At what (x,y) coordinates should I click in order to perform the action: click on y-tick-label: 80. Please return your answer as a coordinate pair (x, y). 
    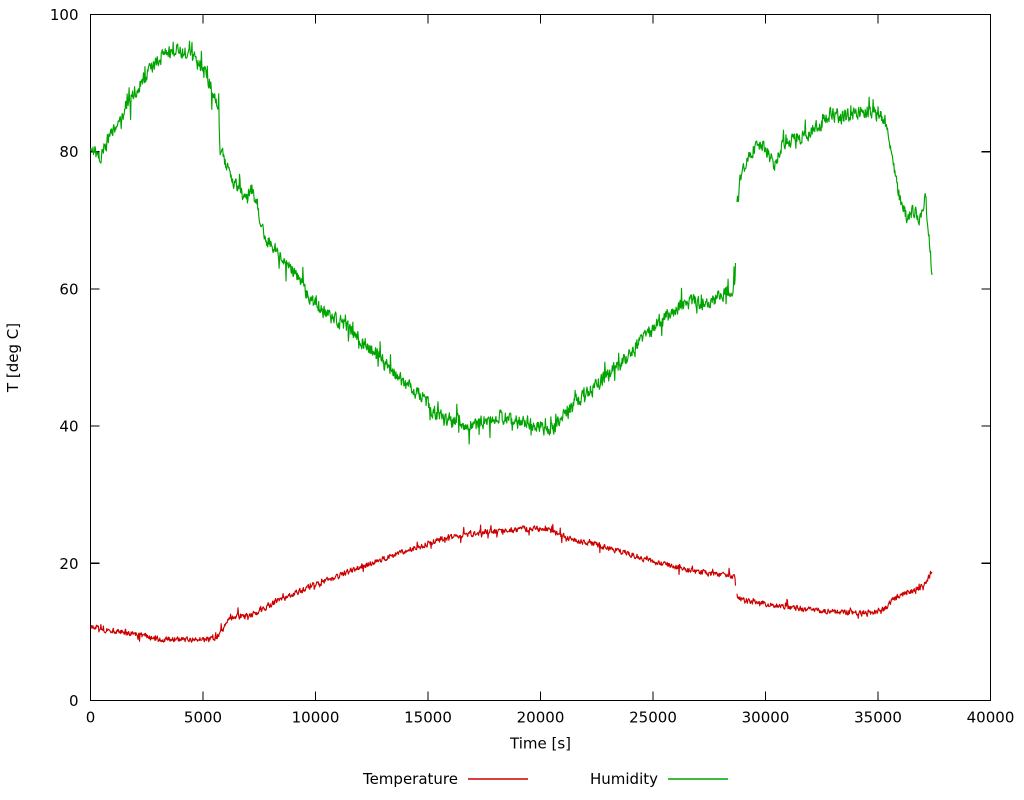
    Looking at the image, I should click on (68, 152).